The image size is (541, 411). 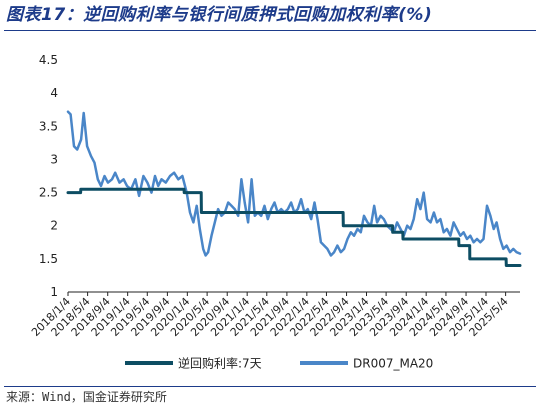 What do you see at coordinates (54, 292) in the screenshot?
I see `y-tick-label: 1` at bounding box center [54, 292].